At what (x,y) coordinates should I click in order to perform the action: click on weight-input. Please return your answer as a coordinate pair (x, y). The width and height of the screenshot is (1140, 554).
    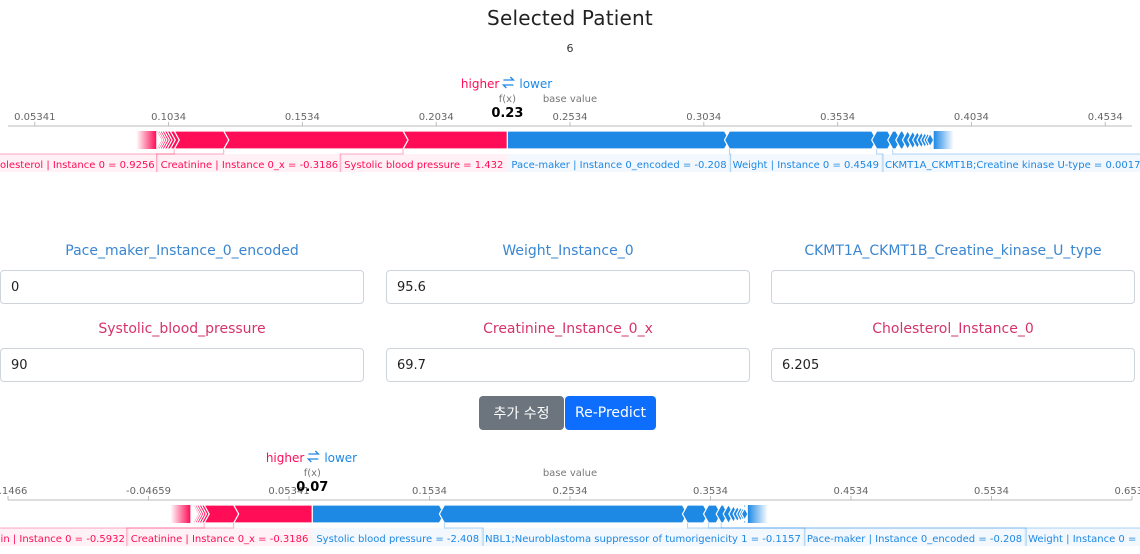
    Looking at the image, I should click on (568, 287).